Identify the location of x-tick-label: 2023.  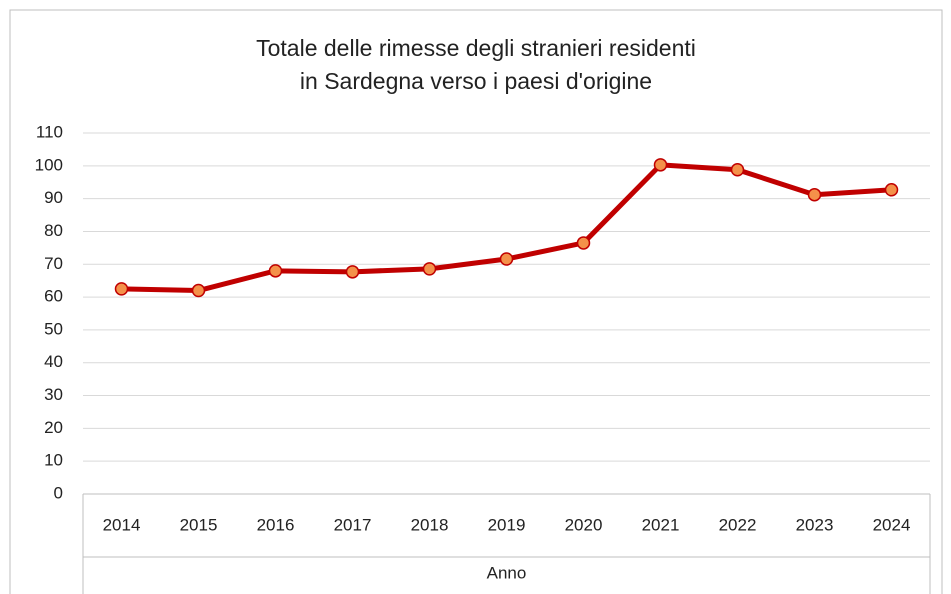
(815, 524).